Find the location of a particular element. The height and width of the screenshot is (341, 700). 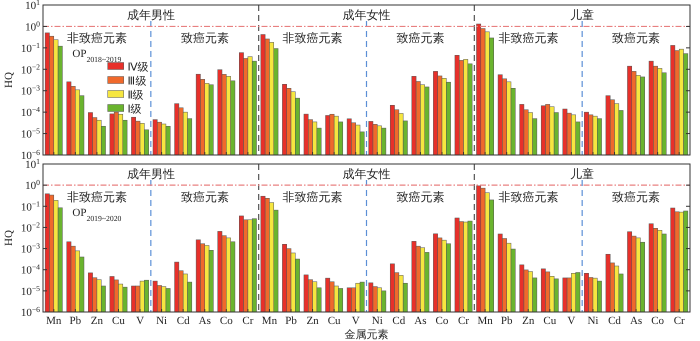

y-tick-label: 10$^{−6}$ is located at coordinates (30, 311).